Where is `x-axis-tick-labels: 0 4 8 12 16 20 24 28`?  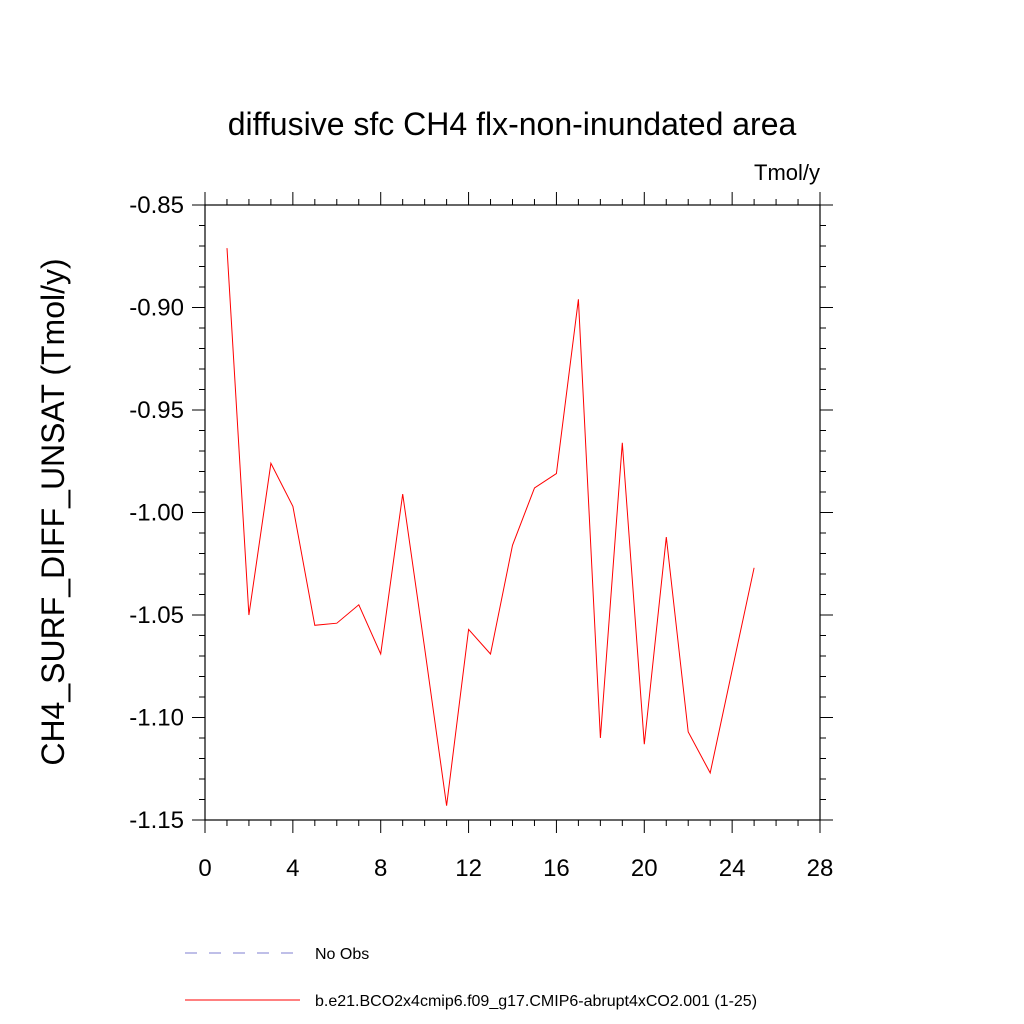 x-axis-tick-labels: 0 4 8 12 16 20 24 28 is located at coordinates (515, 868).